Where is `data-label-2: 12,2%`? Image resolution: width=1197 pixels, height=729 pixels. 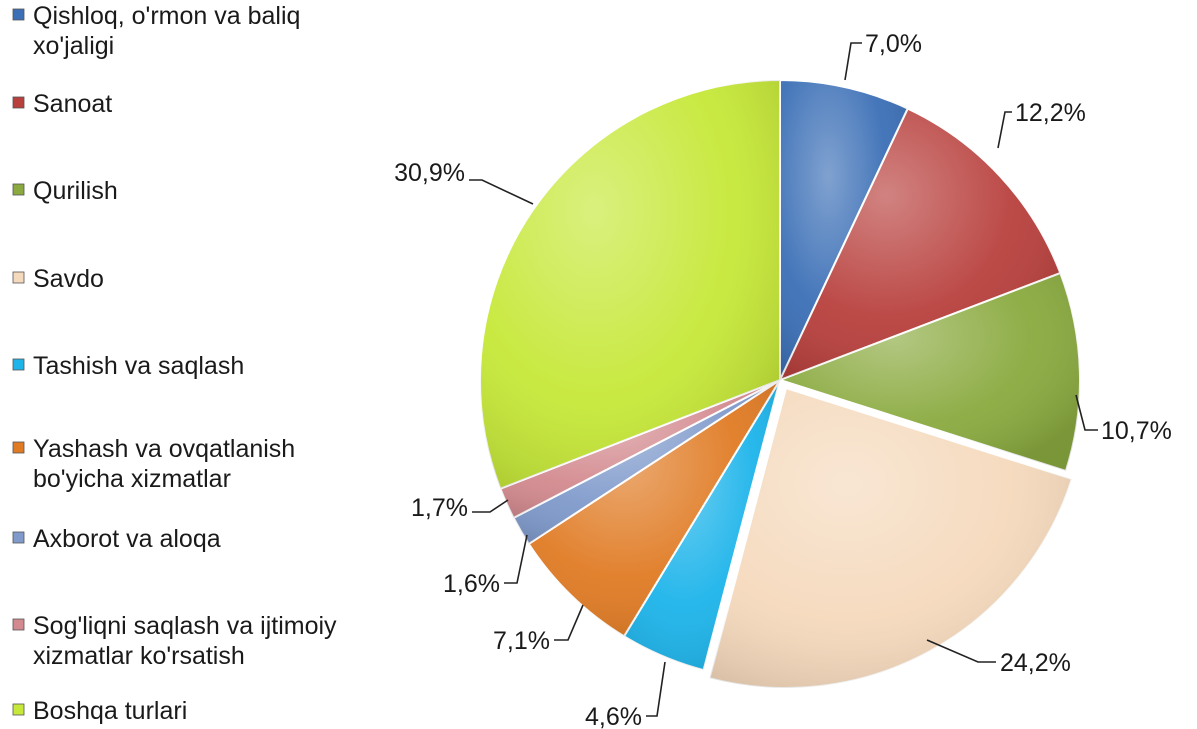
data-label-2: 12,2% is located at coordinates (1050, 113).